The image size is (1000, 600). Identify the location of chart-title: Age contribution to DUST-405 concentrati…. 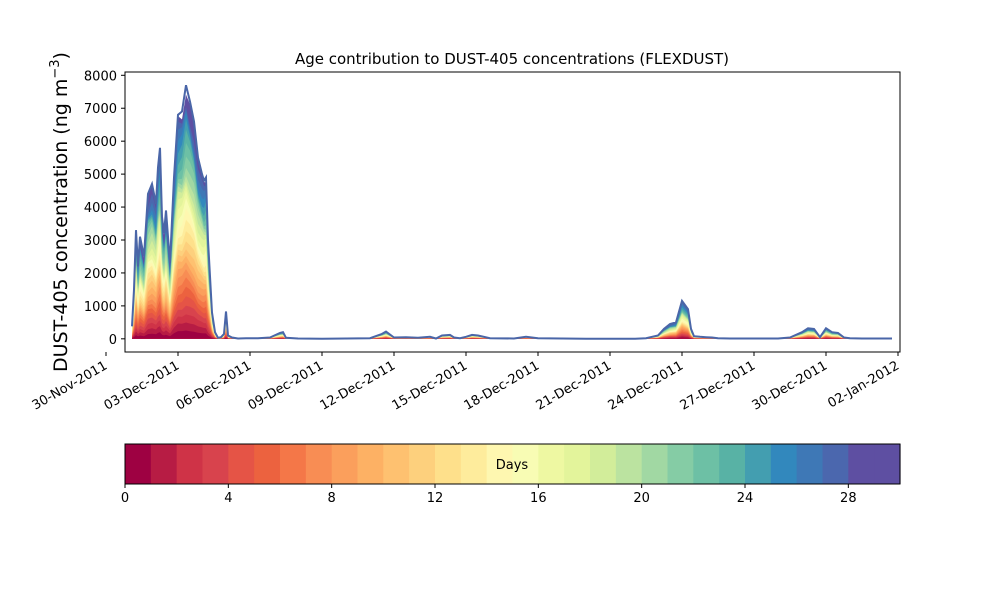
(512, 59).